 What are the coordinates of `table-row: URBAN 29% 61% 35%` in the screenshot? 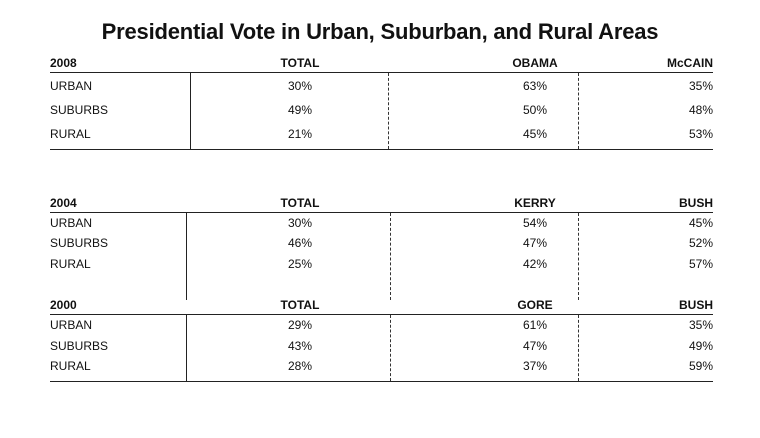 It's located at (381, 326).